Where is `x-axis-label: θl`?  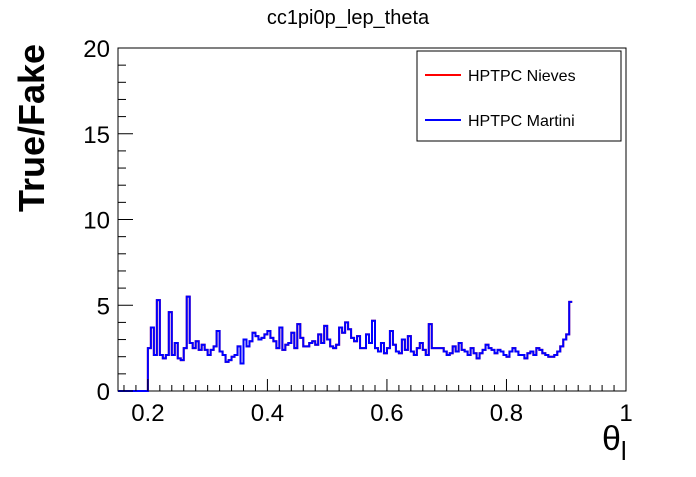
x-axis-label: θl is located at coordinates (614, 443).